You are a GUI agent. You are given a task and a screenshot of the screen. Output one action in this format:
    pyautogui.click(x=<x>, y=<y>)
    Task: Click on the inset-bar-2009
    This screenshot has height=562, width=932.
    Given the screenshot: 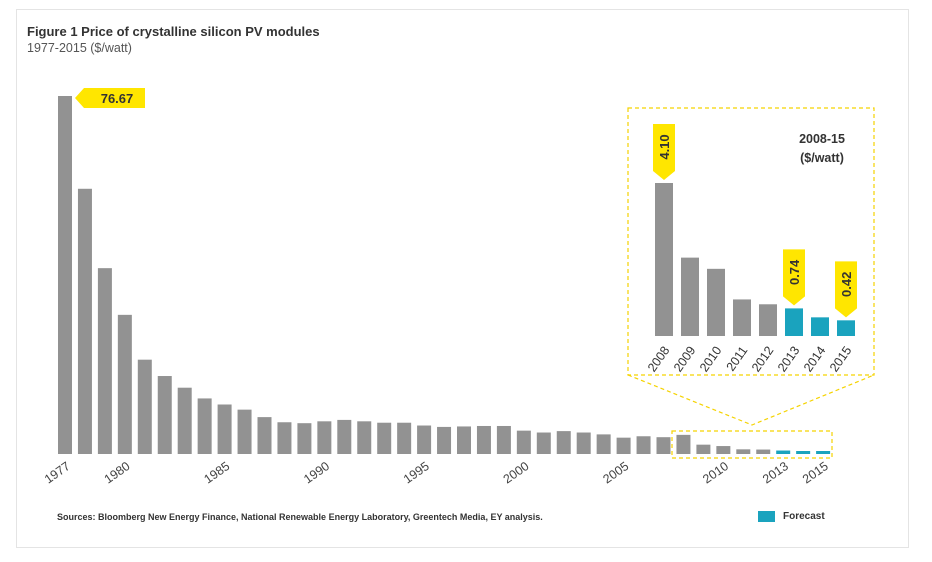 What is the action you would take?
    pyautogui.click(x=690, y=296)
    